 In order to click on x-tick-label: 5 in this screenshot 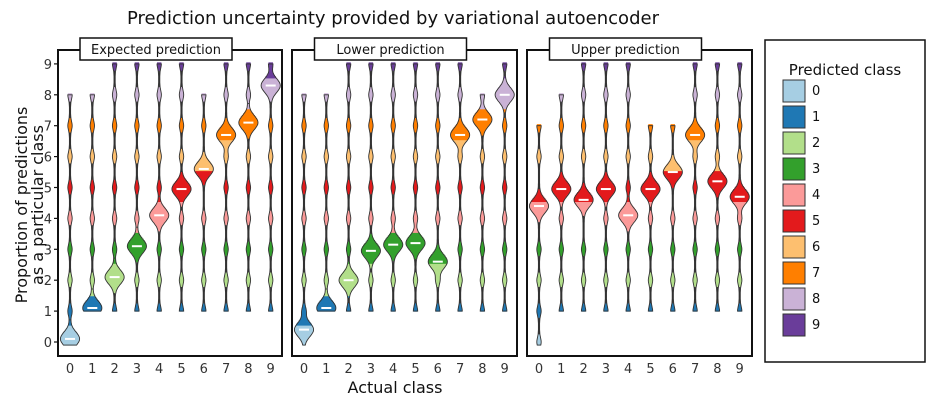, I will do `click(650, 369)`.